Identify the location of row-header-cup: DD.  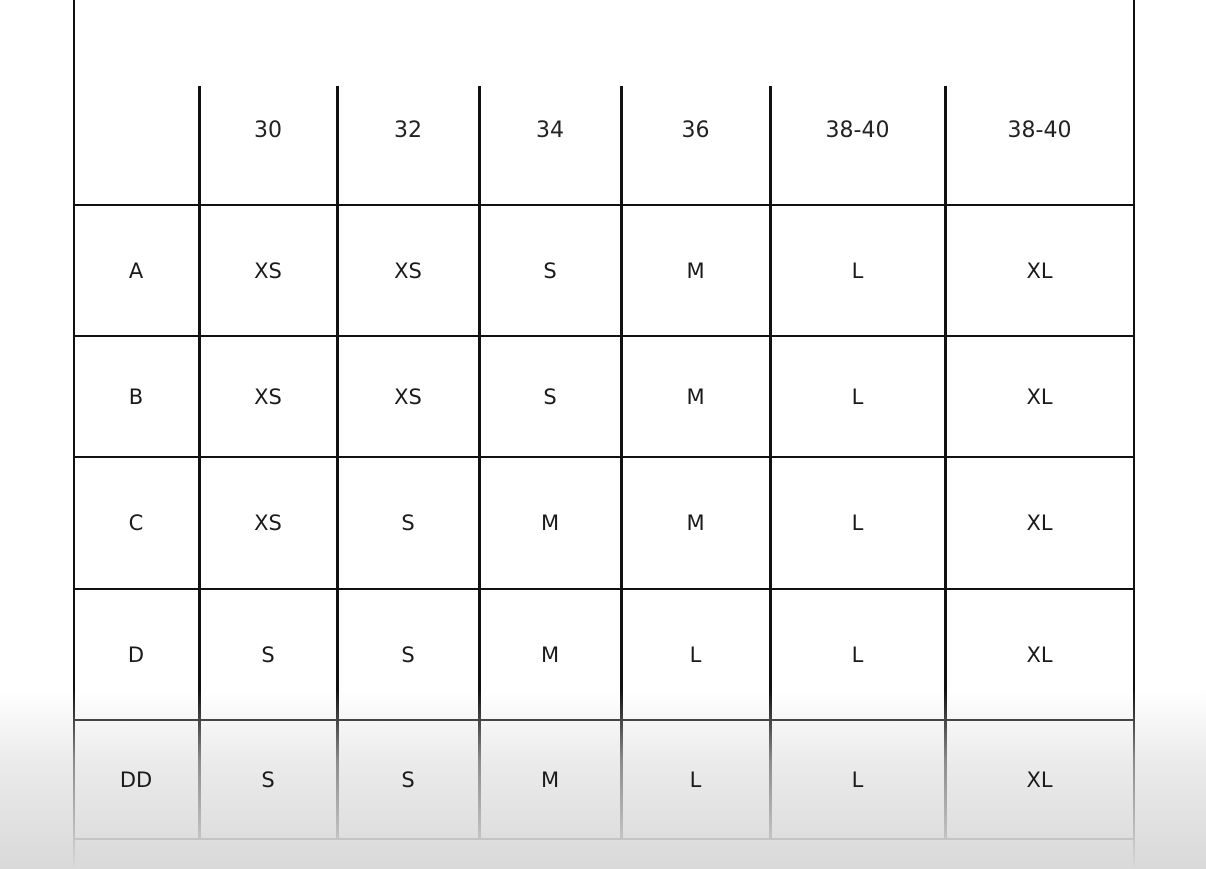
(136, 779).